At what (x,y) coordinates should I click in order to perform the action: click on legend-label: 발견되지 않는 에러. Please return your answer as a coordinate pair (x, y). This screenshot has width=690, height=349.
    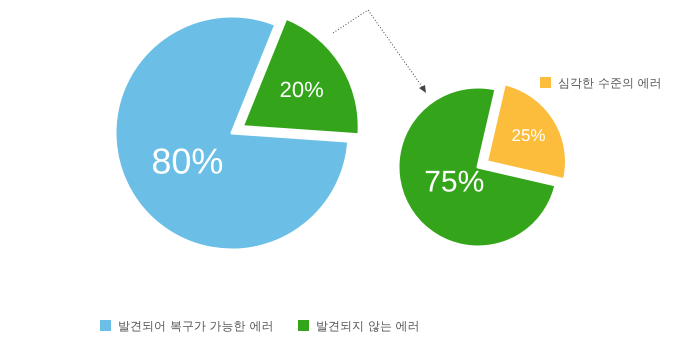
    Looking at the image, I should click on (368, 326).